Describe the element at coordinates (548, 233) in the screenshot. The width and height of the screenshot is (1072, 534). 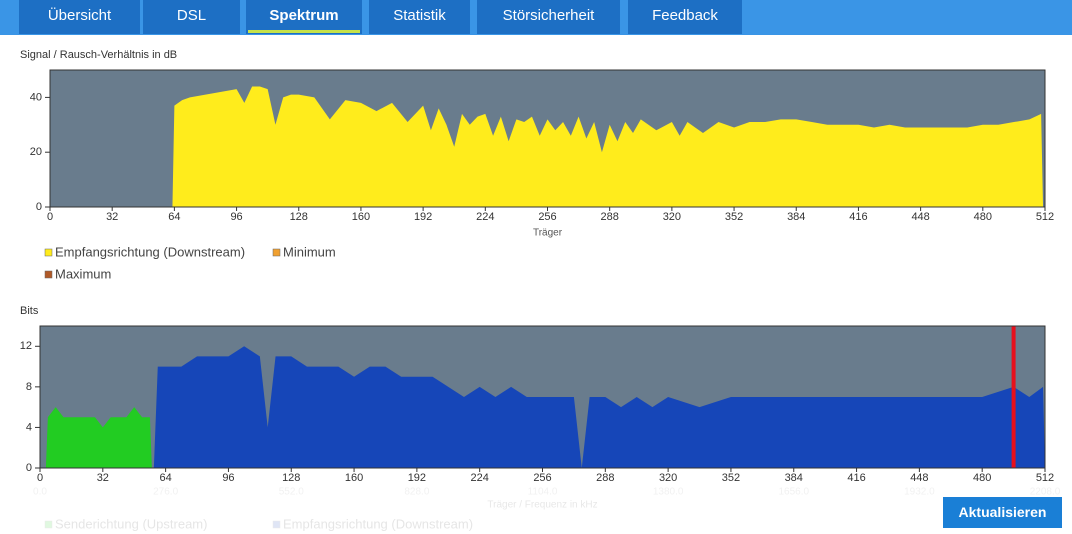
I see `x-axis-label: Träger` at that location.